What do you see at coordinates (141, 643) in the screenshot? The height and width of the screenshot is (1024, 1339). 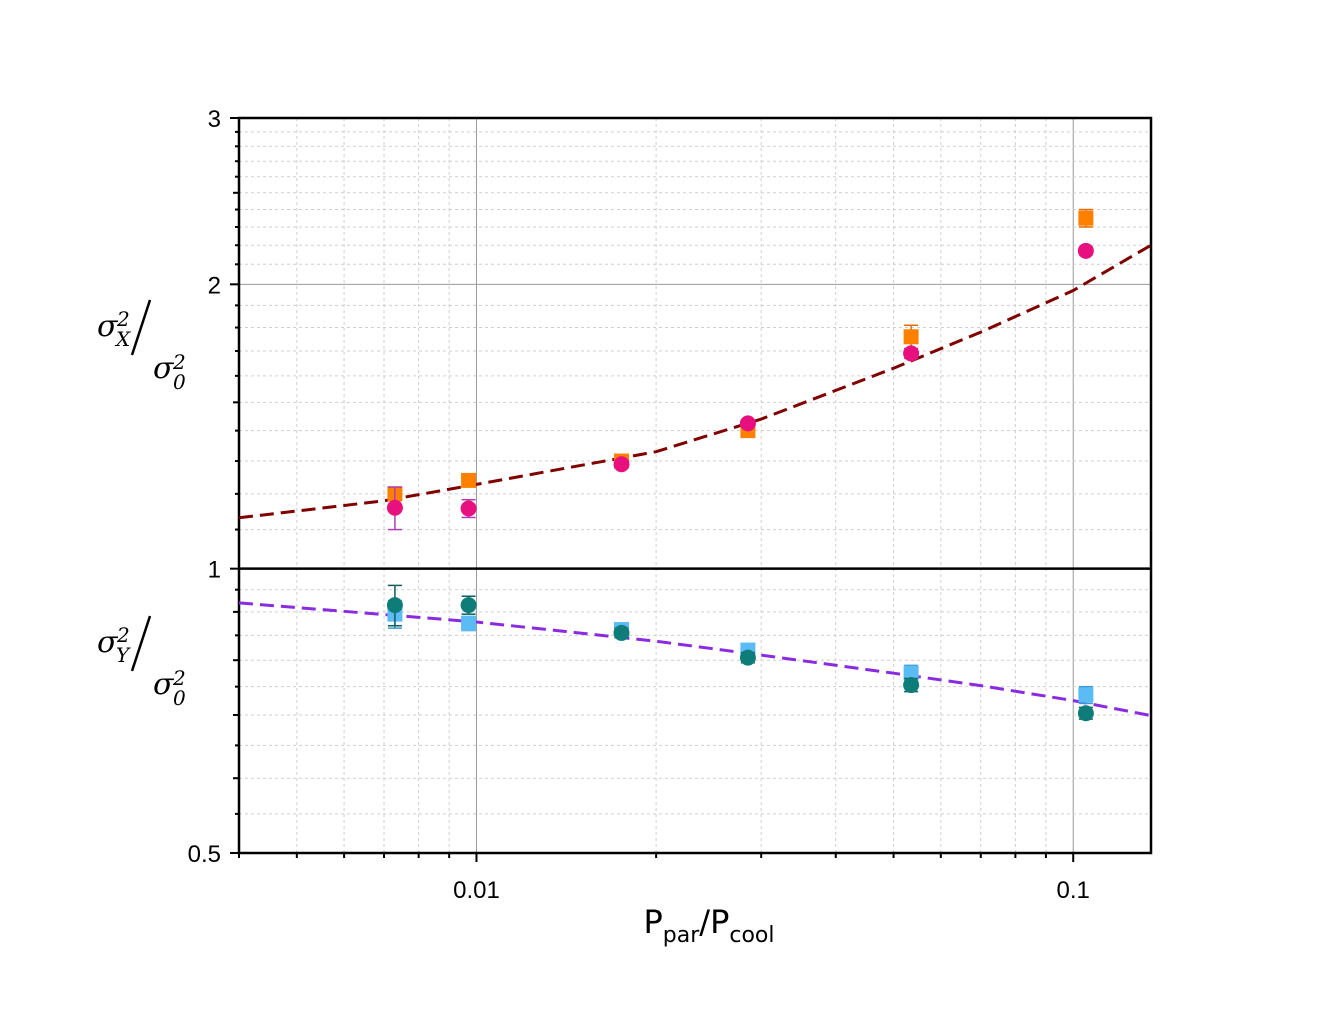 I see `label-bottom-fraction-slash` at bounding box center [141, 643].